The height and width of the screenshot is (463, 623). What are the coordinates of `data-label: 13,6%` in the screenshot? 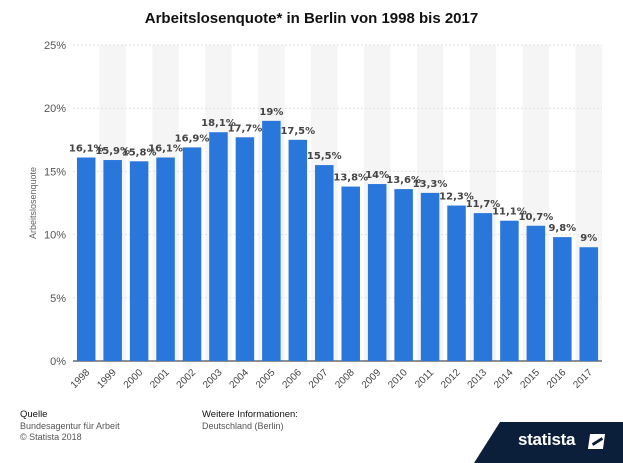 It's located at (403, 180).